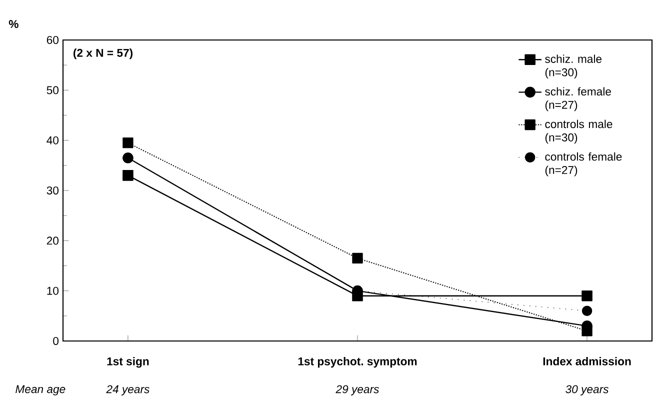 This screenshot has height=403, width=661. What do you see at coordinates (128, 390) in the screenshot?
I see `text: 24 years` at bounding box center [128, 390].